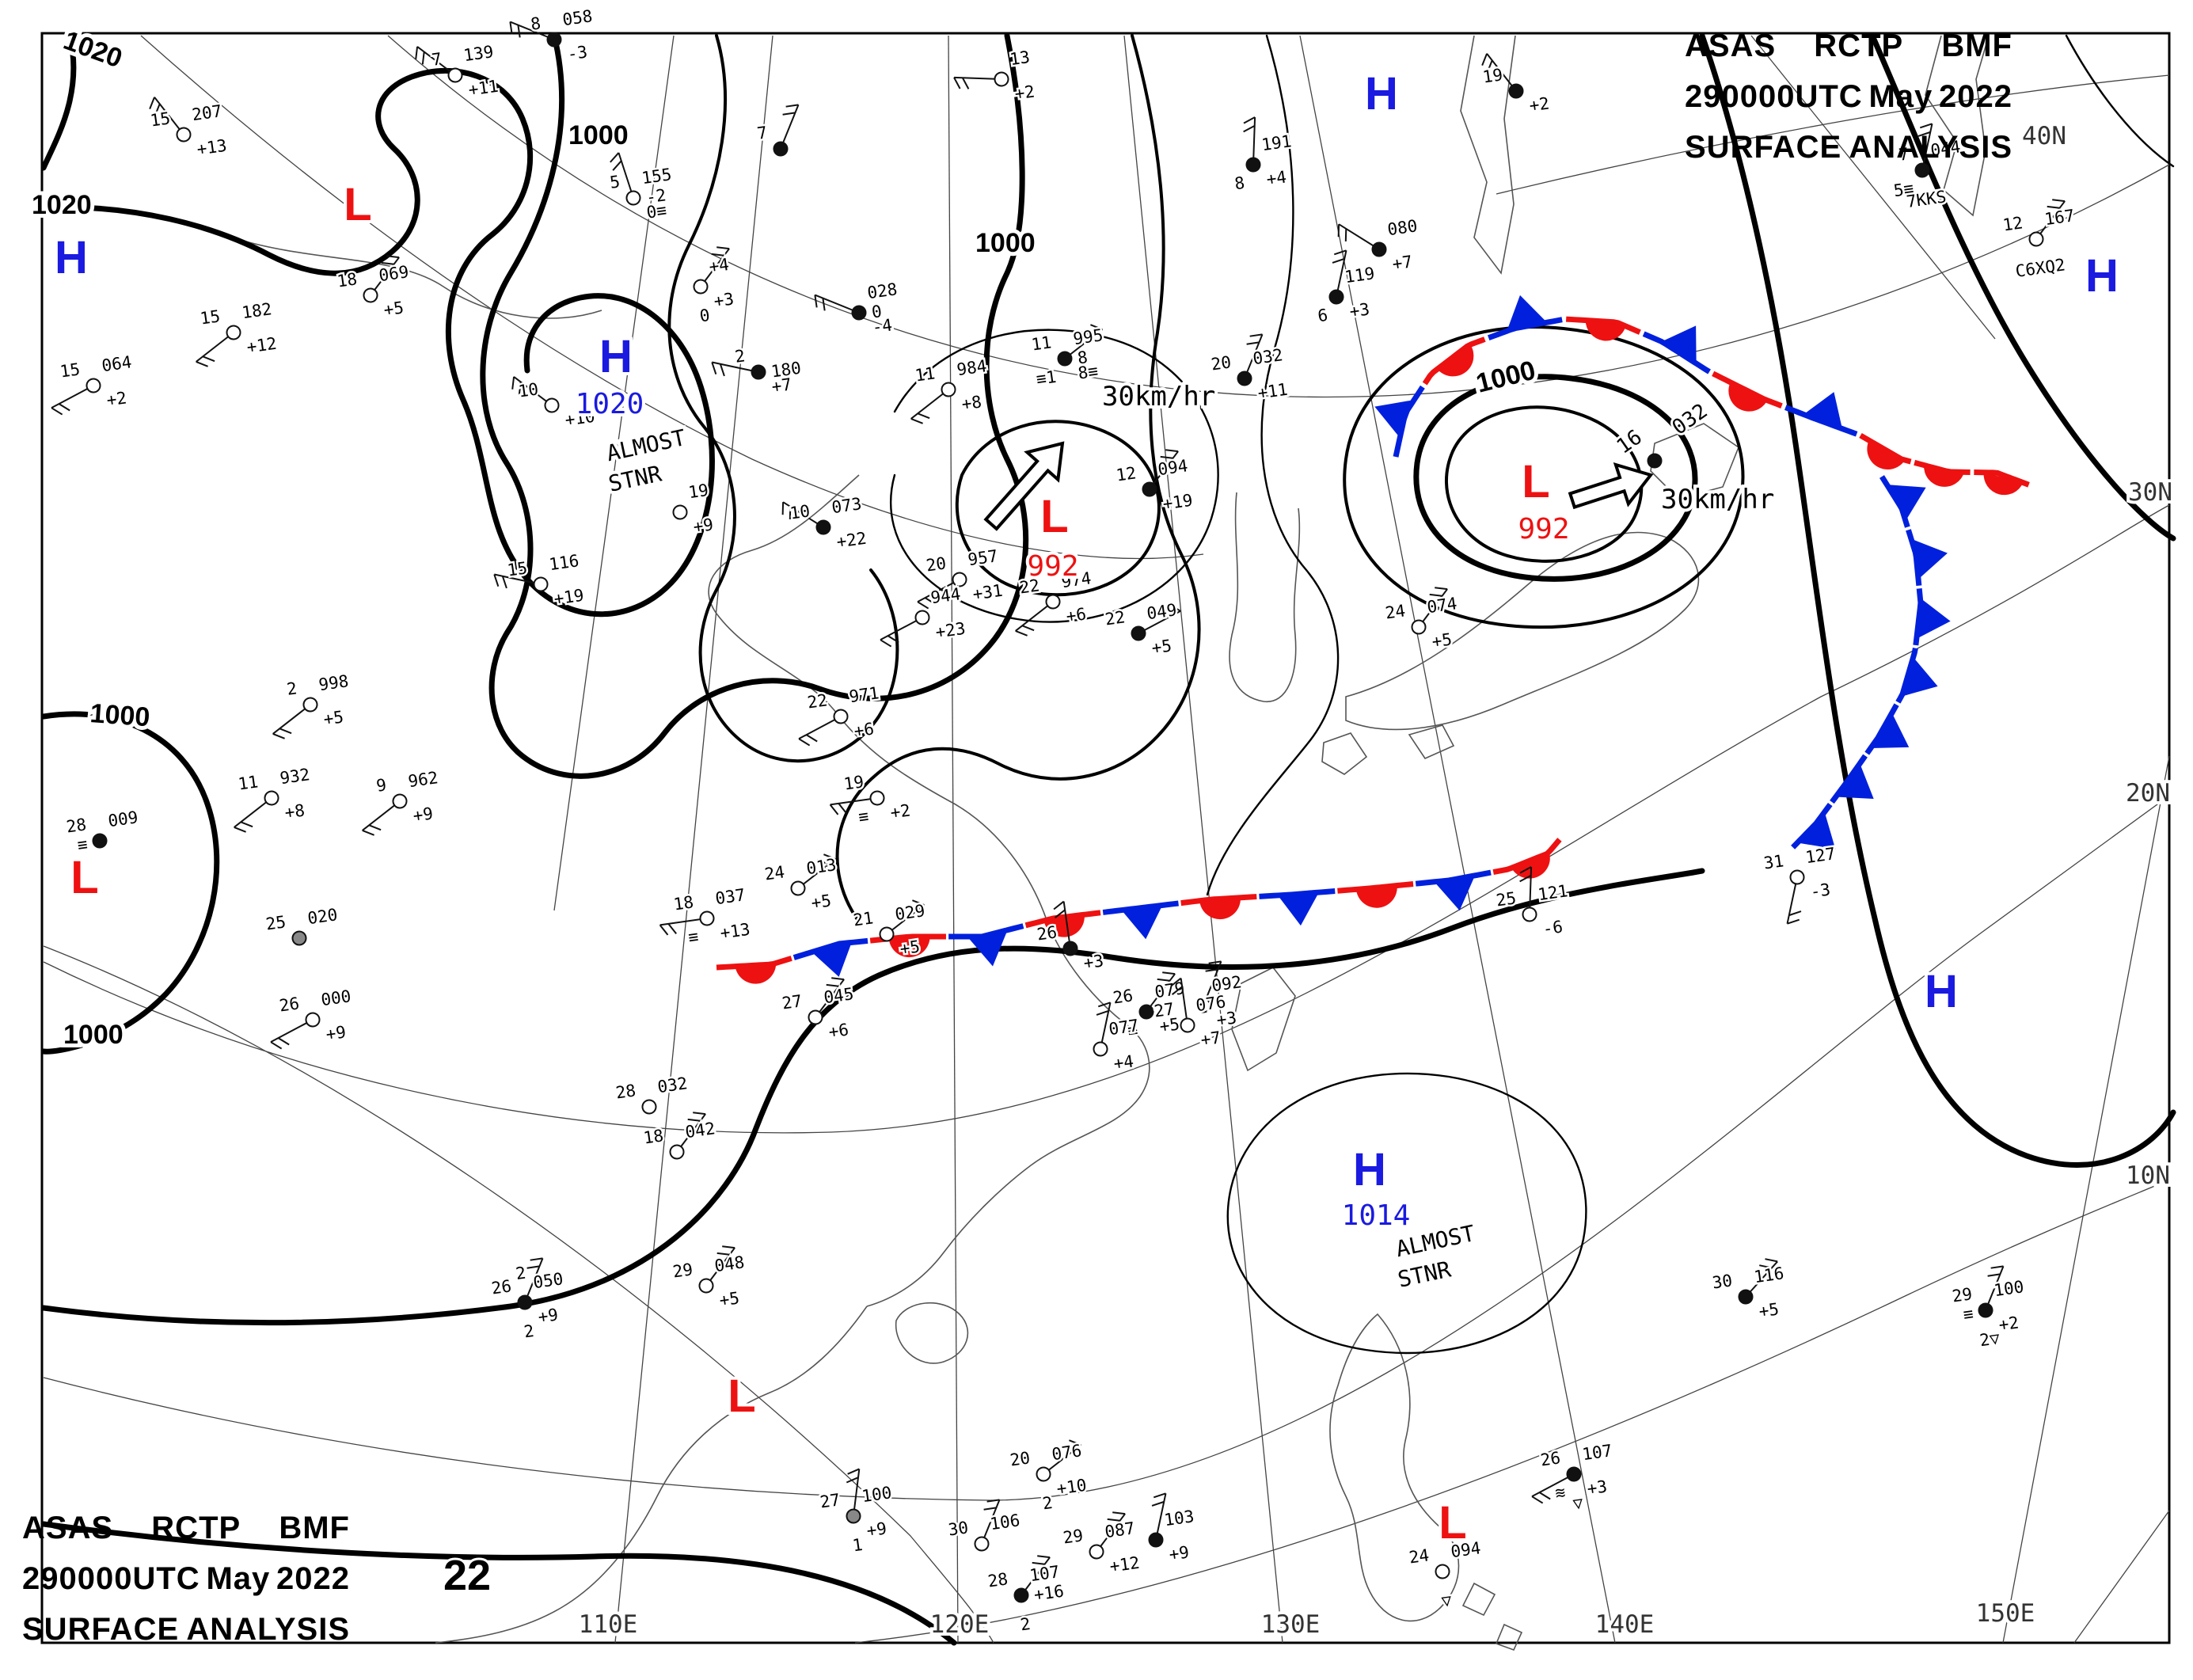 Image resolution: width=2193 pixels, height=1680 pixels. What do you see at coordinates (1048, 1477) in the screenshot?
I see `station-plot: 20 076+102` at bounding box center [1048, 1477].